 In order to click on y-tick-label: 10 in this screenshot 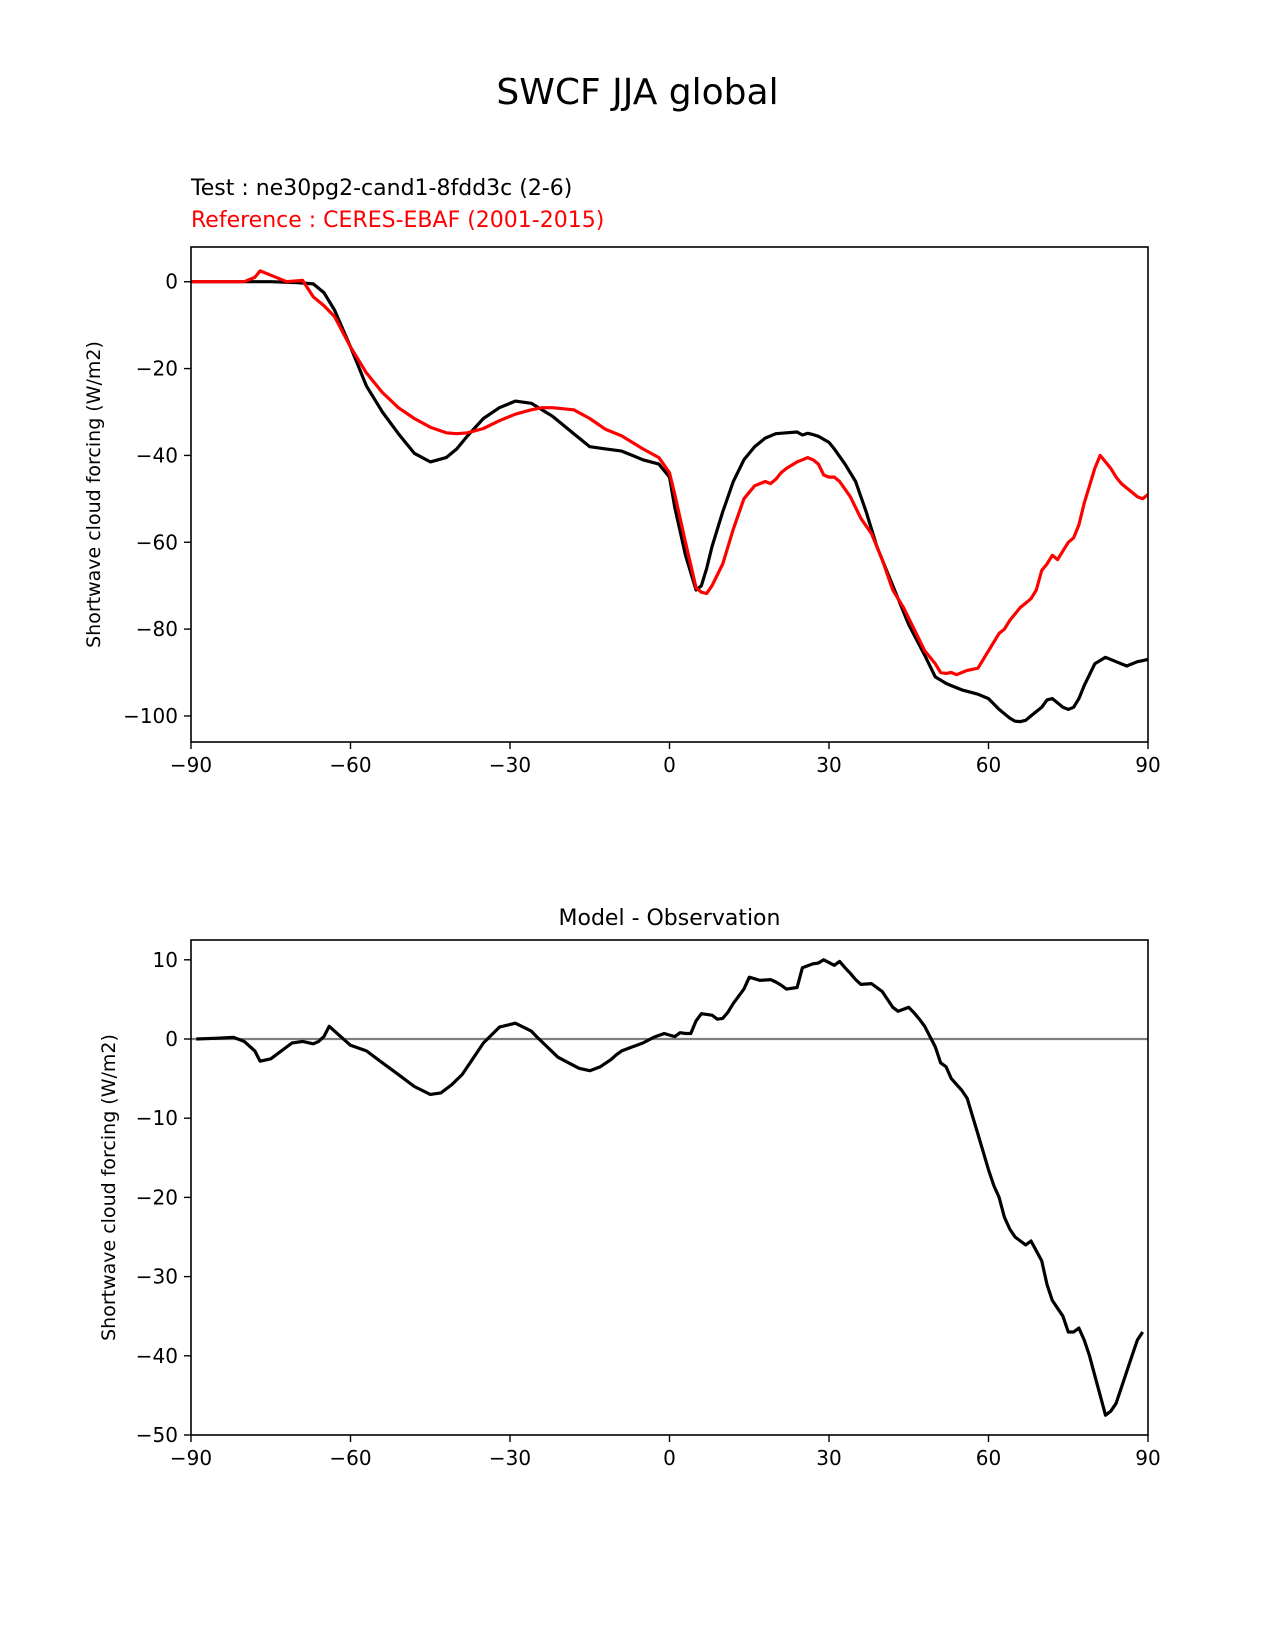, I will do `click(165, 960)`.